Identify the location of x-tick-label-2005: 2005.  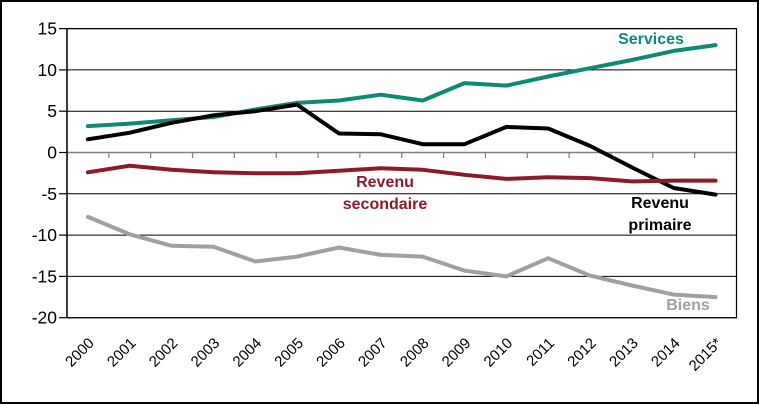
(289, 353).